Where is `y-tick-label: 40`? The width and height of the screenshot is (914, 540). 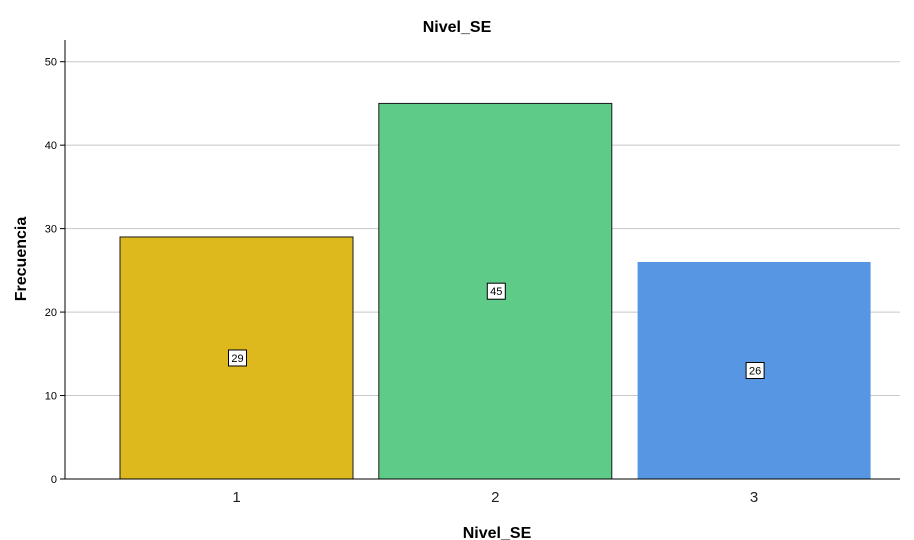 y-tick-label: 40 is located at coordinates (51, 146).